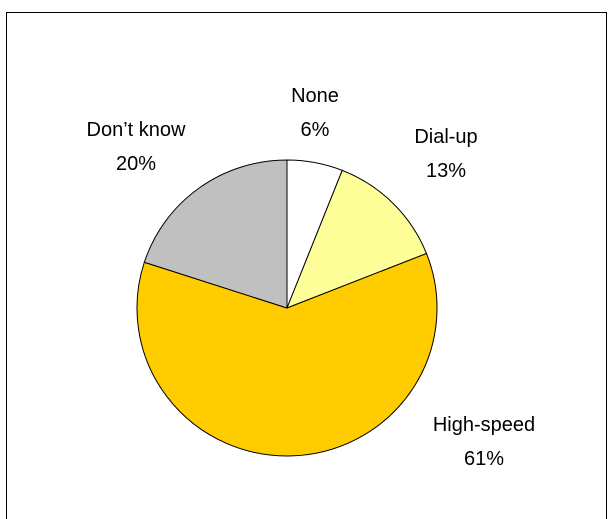 This screenshot has width=608, height=519. Describe the element at coordinates (215, 234) in the screenshot. I see `pie-slice-don-t-know` at that location.